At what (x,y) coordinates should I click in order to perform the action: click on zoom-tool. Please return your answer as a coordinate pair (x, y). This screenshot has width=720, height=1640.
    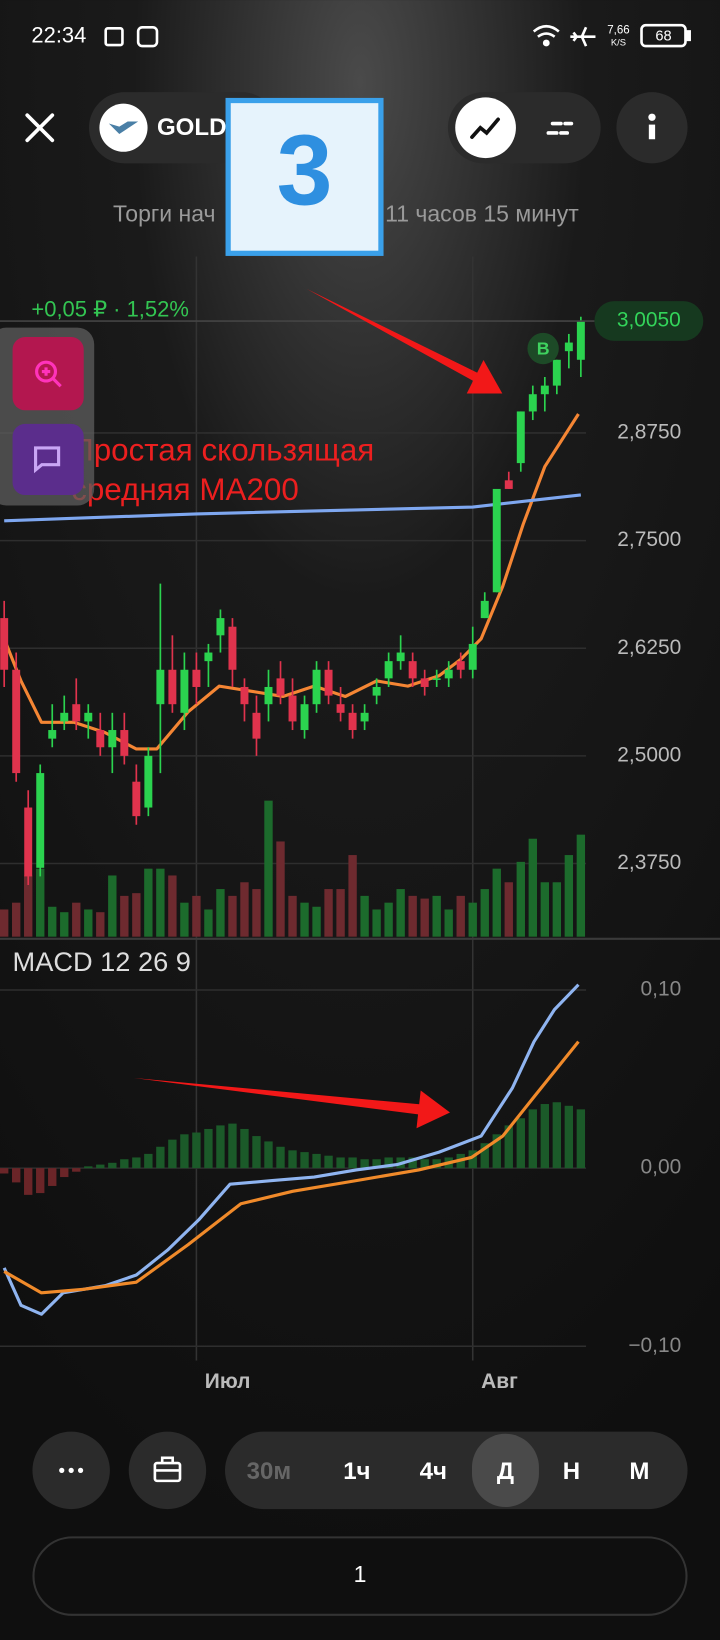
    Looking at the image, I should click on (48, 374).